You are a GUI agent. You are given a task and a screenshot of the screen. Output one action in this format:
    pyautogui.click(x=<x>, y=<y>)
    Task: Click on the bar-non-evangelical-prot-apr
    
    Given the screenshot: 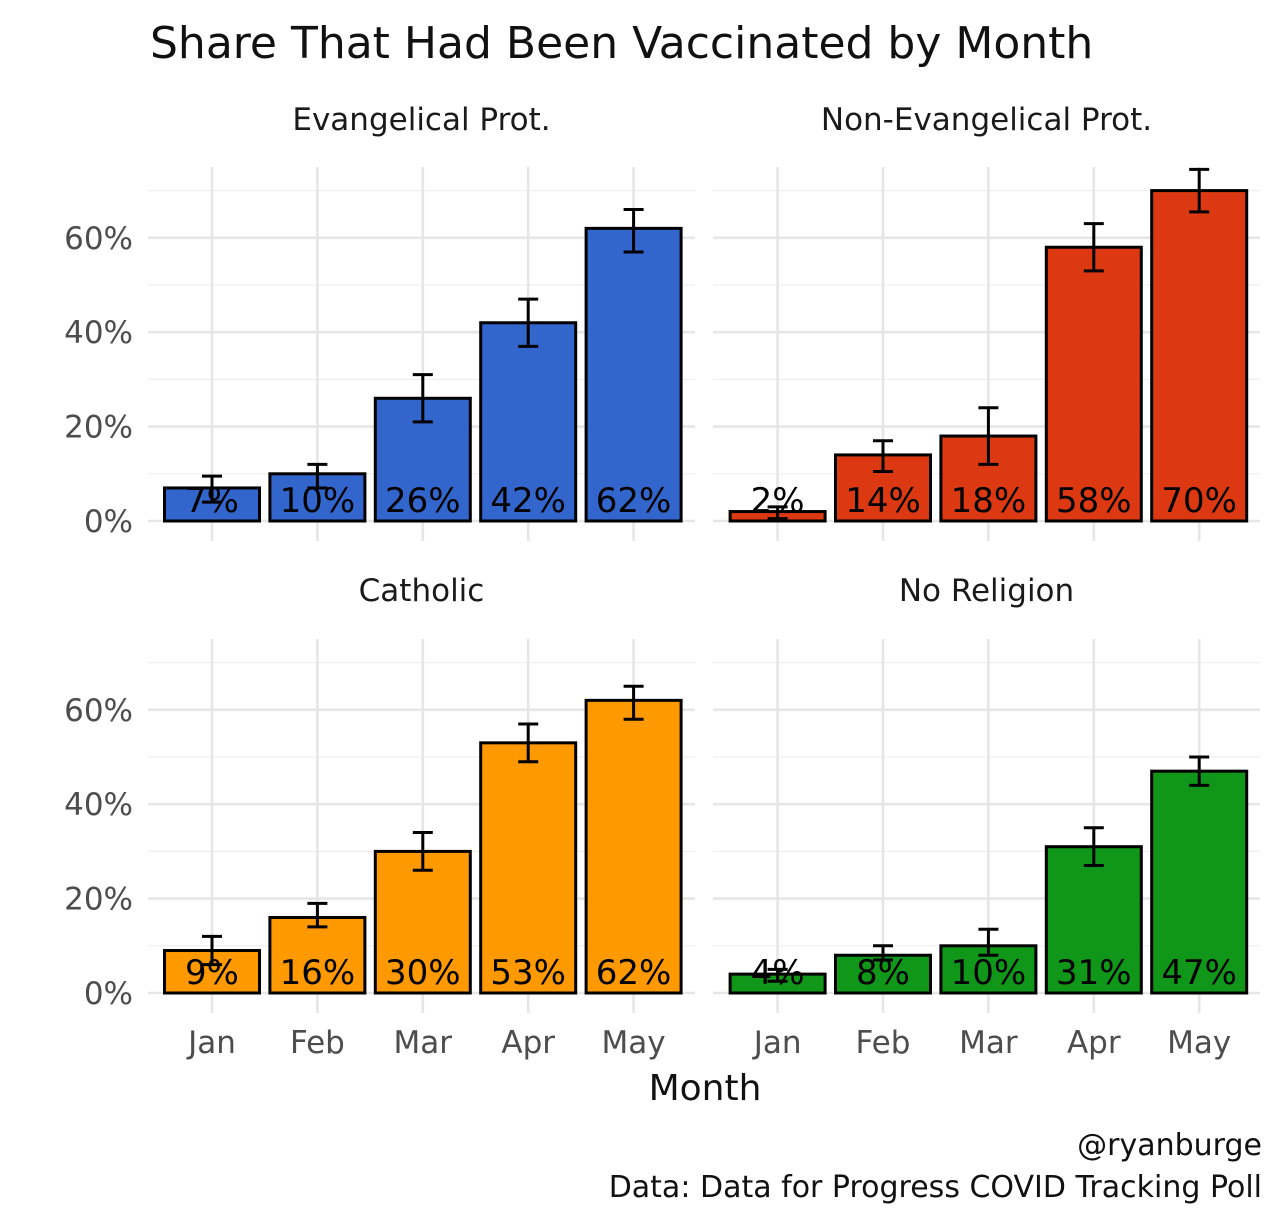 What is the action you would take?
    pyautogui.click(x=1093, y=384)
    